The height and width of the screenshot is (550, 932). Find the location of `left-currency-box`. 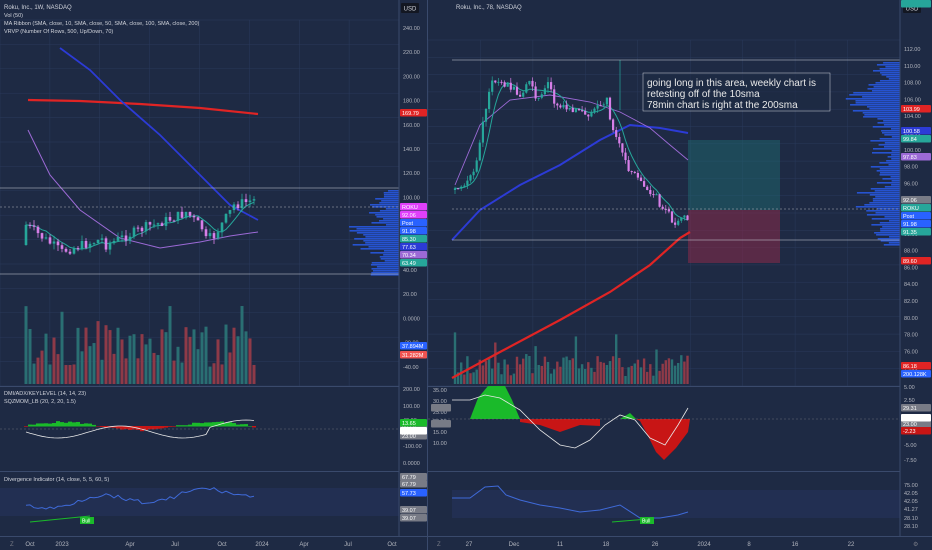

left-currency-box is located at coordinates (410, 8).